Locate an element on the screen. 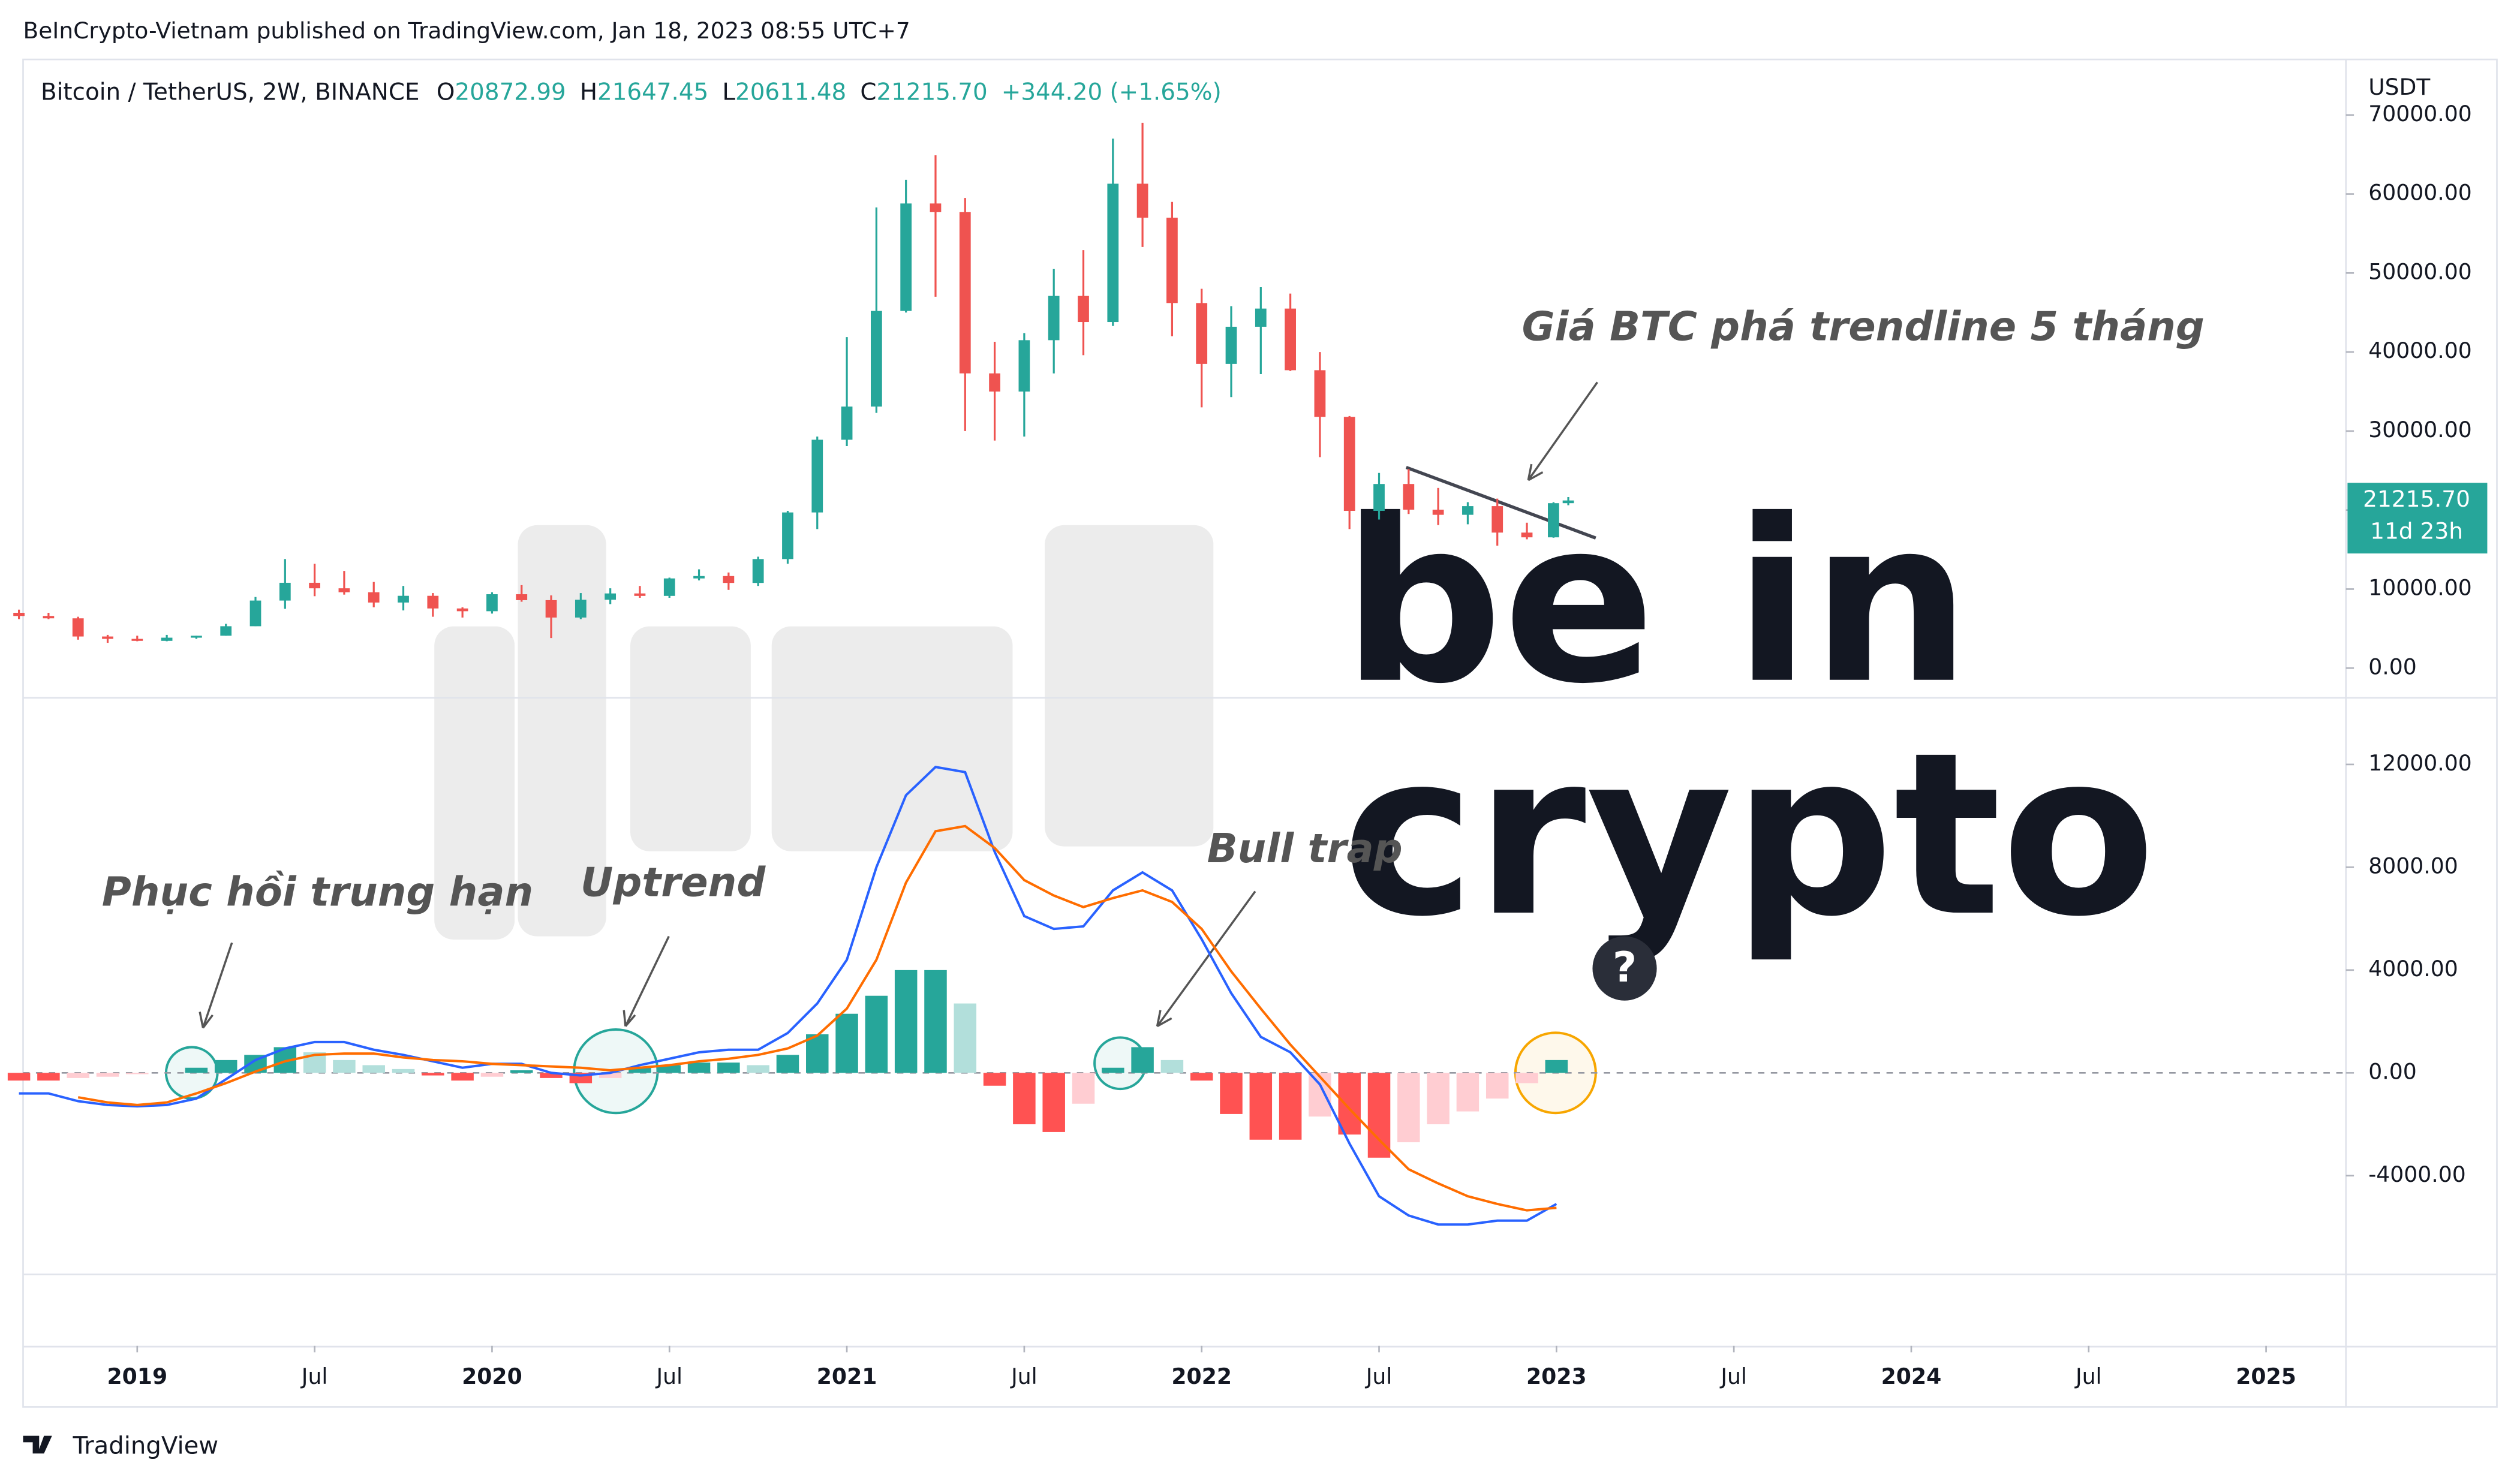  question-badge is located at coordinates (1625, 968).